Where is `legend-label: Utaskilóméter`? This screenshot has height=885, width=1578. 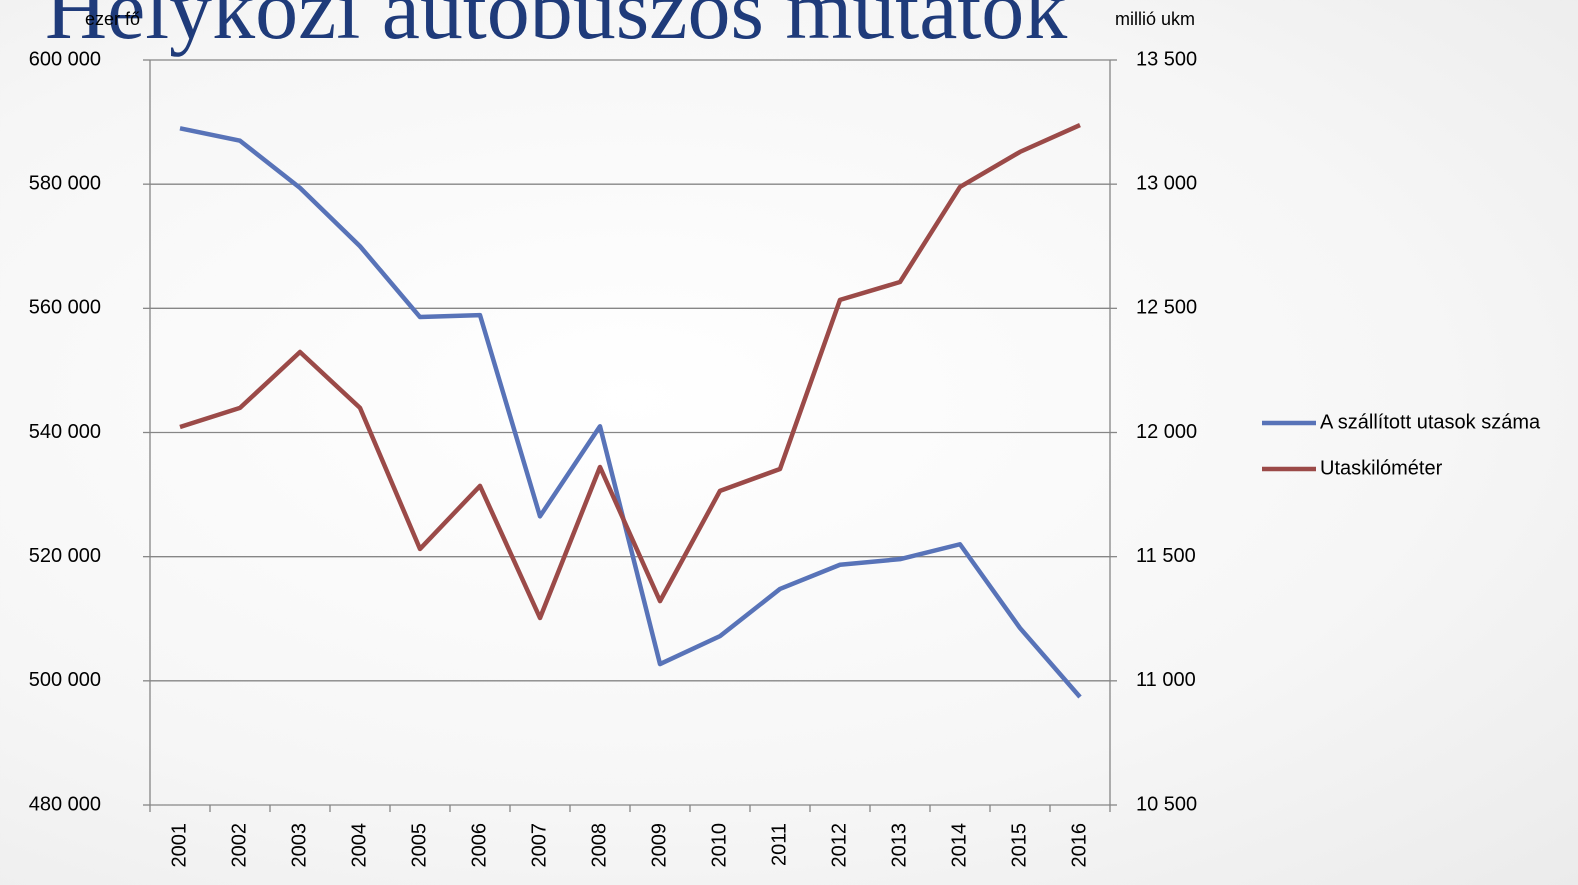
legend-label: Utaskilóméter is located at coordinates (1381, 468).